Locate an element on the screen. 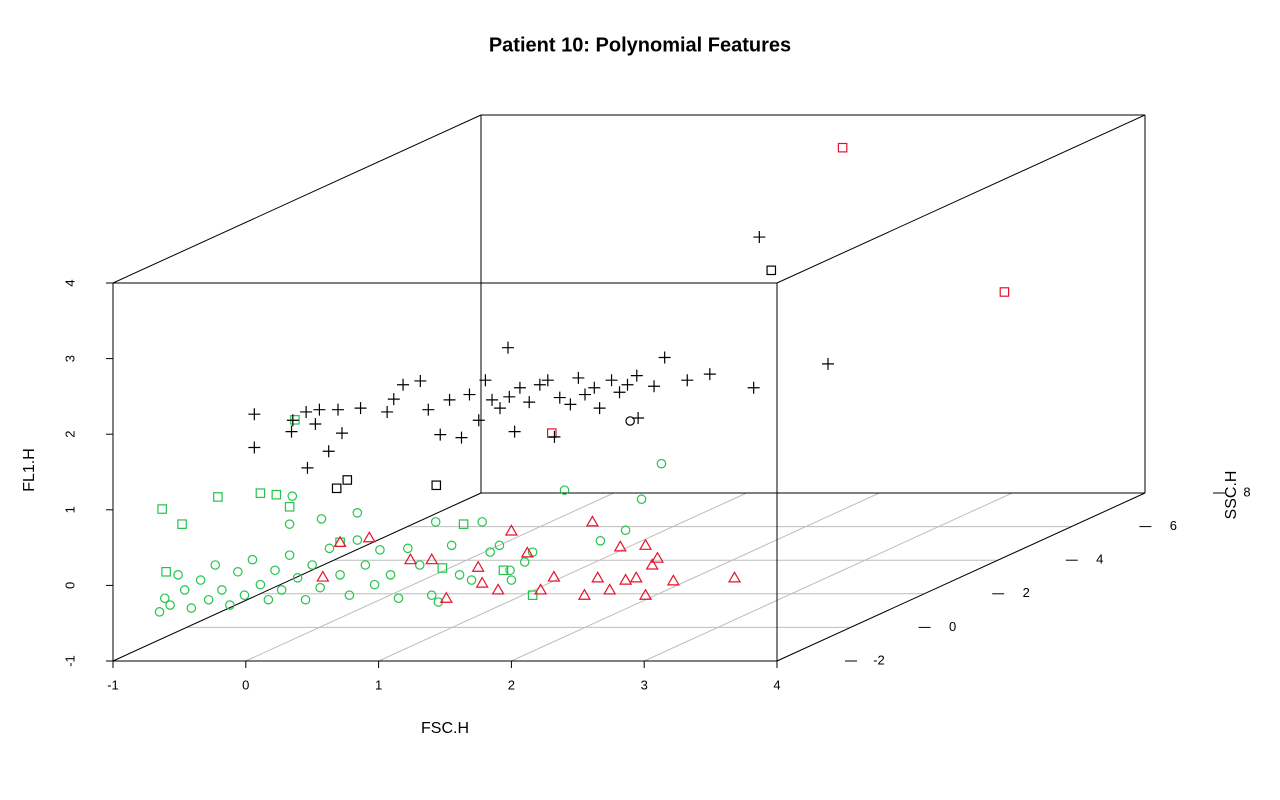  x-axis-title: FSC.H is located at coordinates (445, 728).